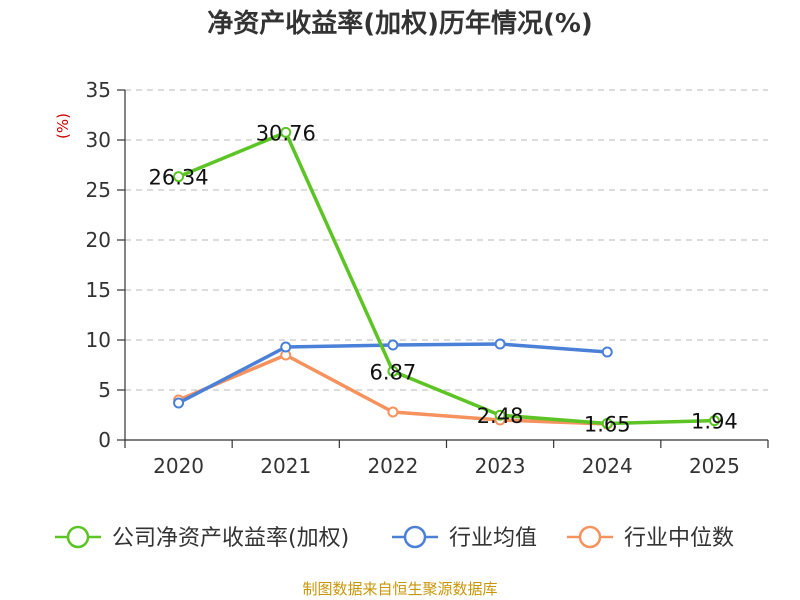  Describe the element at coordinates (285, 466) in the screenshot. I see `x-tick-label: 2021` at that location.